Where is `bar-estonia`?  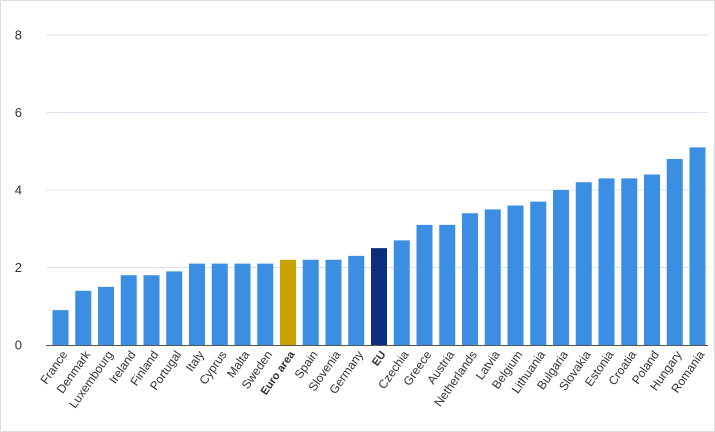
bar-estonia is located at coordinates (606, 261).